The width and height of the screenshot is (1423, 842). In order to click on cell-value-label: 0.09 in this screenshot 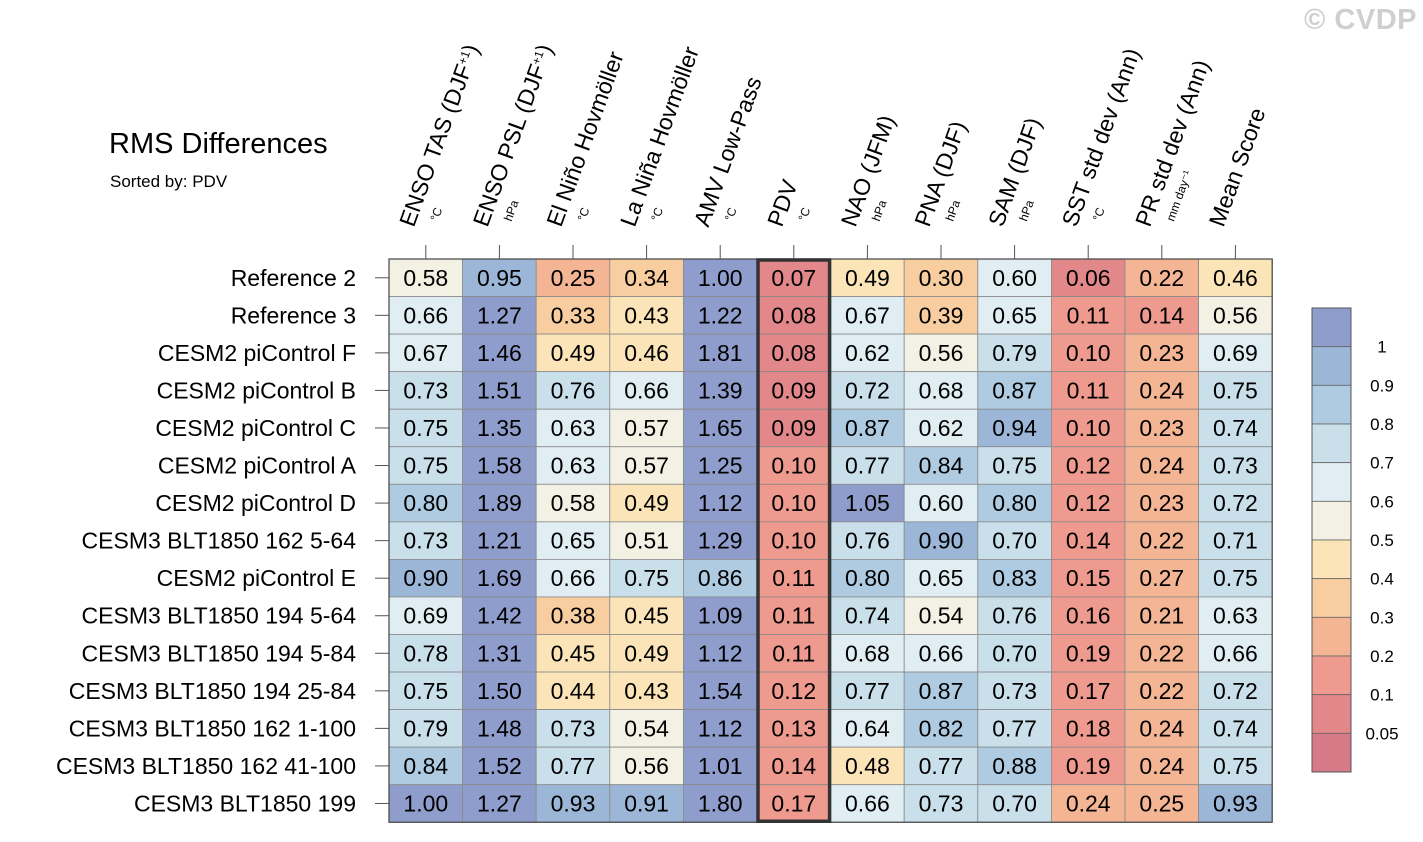, I will do `click(793, 390)`.